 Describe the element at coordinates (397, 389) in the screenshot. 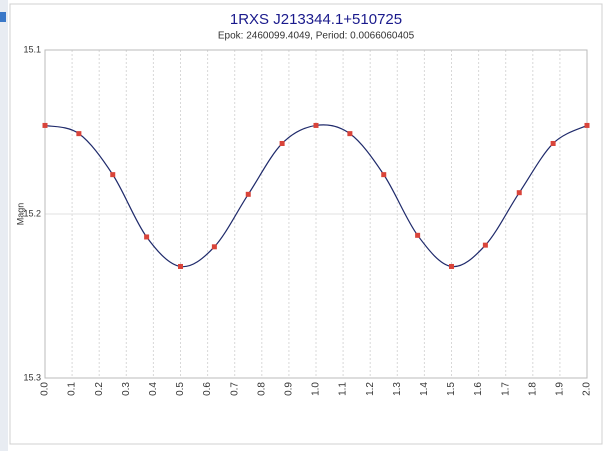

I see `x-tick-label: 1.3` at that location.